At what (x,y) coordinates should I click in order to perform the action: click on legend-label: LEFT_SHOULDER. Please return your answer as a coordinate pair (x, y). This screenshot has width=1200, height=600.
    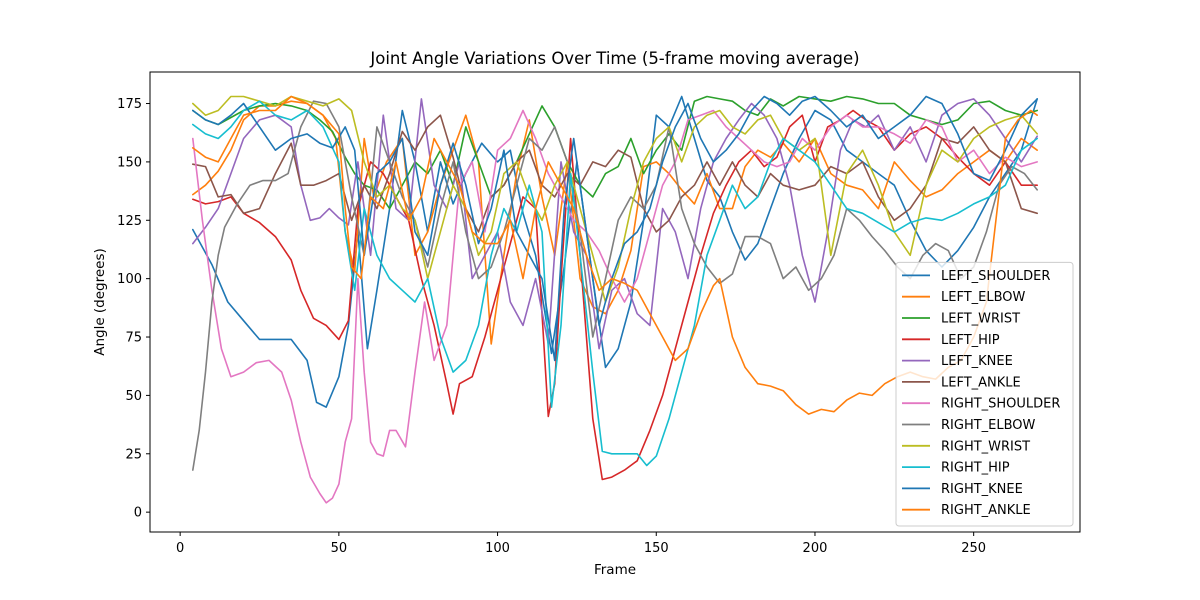
    Looking at the image, I should click on (995, 276).